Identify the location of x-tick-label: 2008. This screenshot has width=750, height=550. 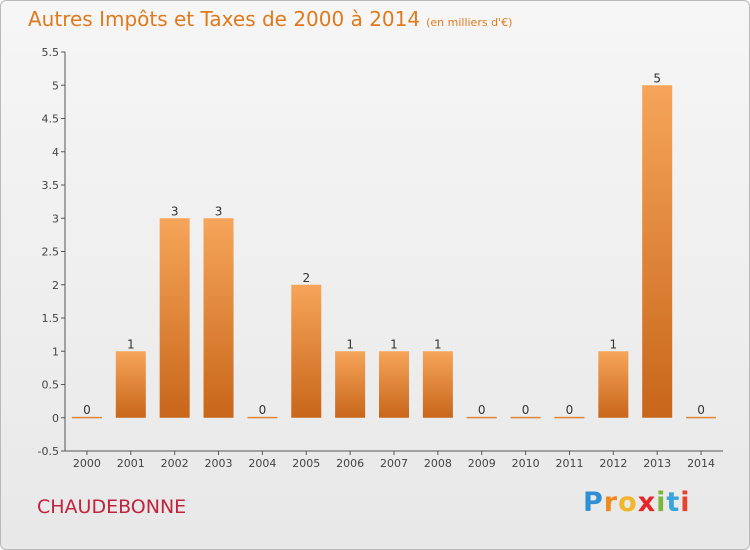
(438, 463).